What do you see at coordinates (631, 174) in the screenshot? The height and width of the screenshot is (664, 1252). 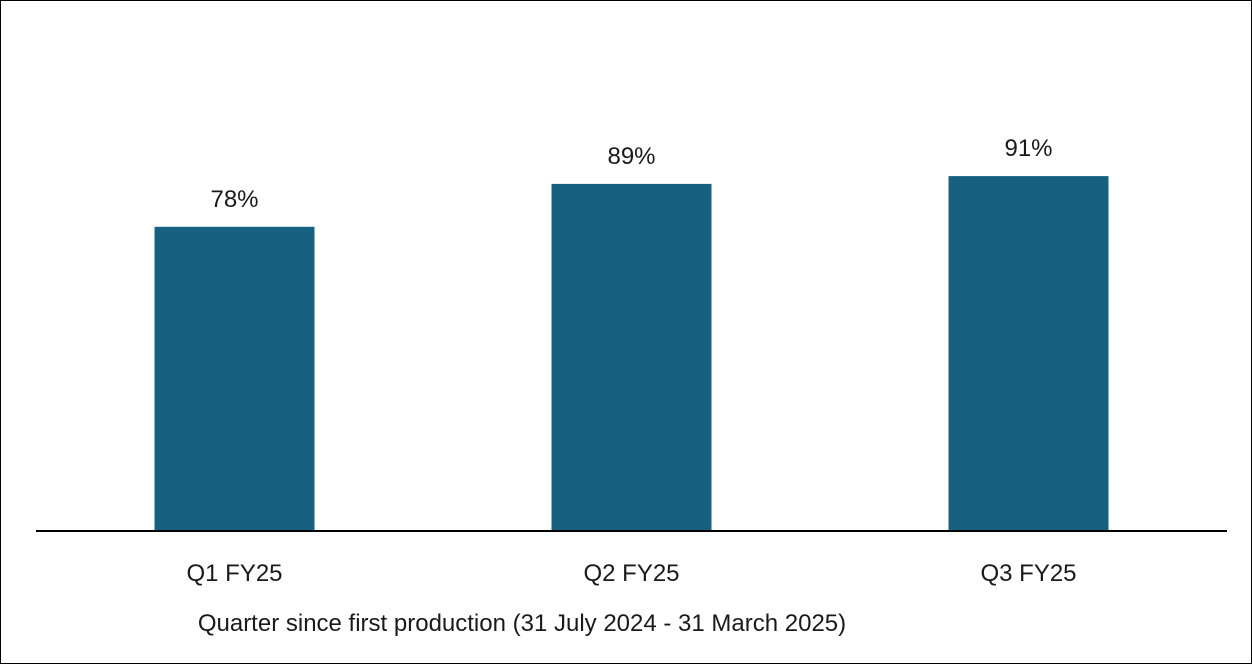 I see `data-labels-layer: 78% 89% 91%` at bounding box center [631, 174].